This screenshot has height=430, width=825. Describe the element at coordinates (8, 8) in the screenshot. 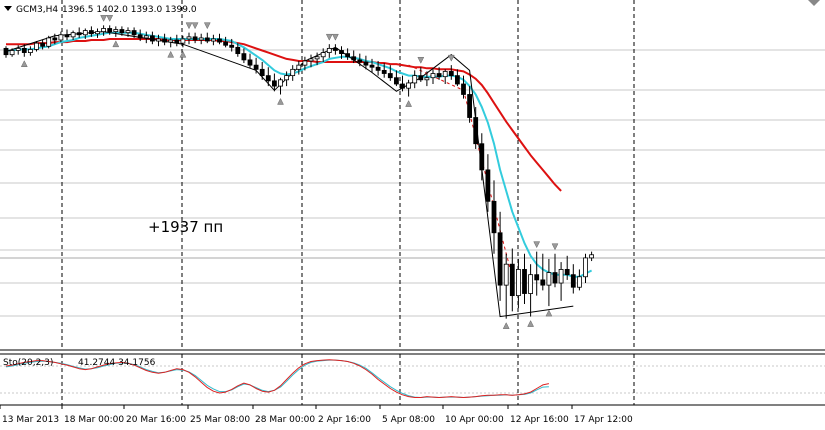

I see `symbol-dropdown-icon` at that location.